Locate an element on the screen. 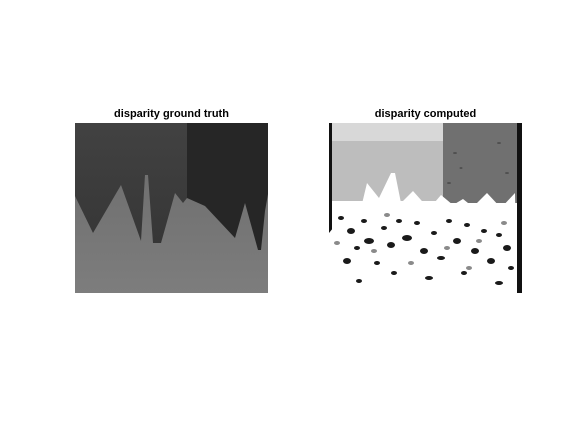  computed-image is located at coordinates (425, 208).